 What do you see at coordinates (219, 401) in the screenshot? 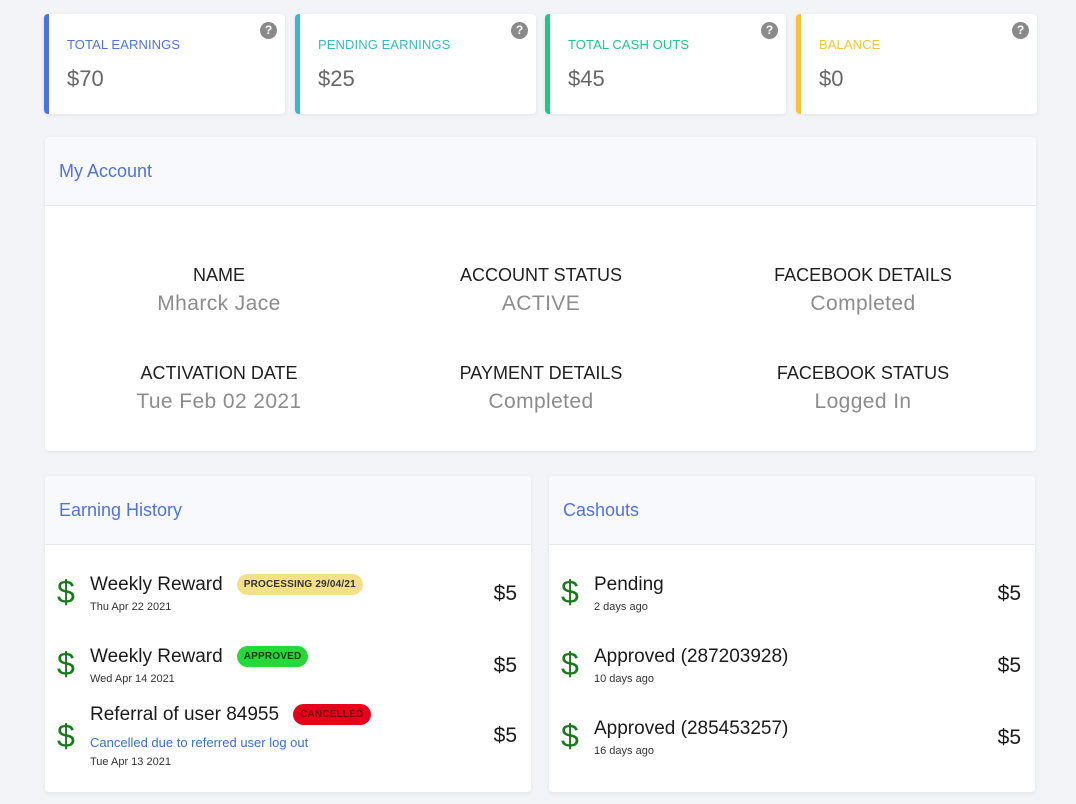
I see `field-value: Tue Feb 02 2021` at bounding box center [219, 401].